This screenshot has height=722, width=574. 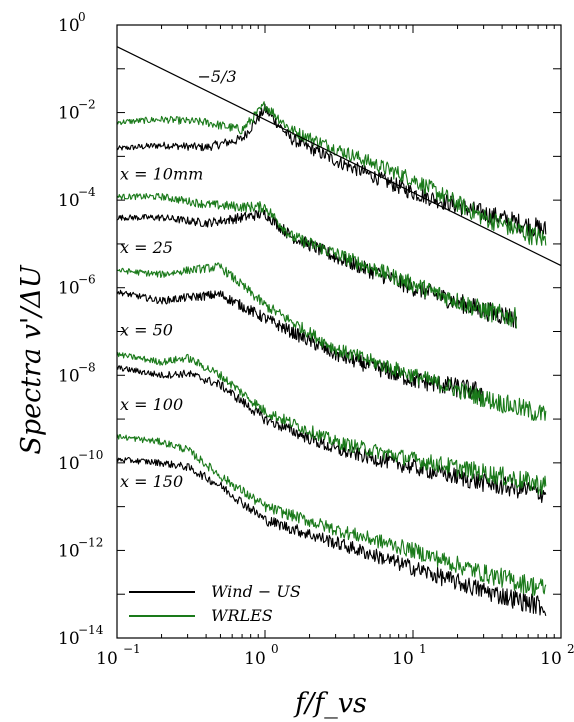 What do you see at coordinates (161, 173) in the screenshot?
I see `station-label: x = 10mm` at bounding box center [161, 173].